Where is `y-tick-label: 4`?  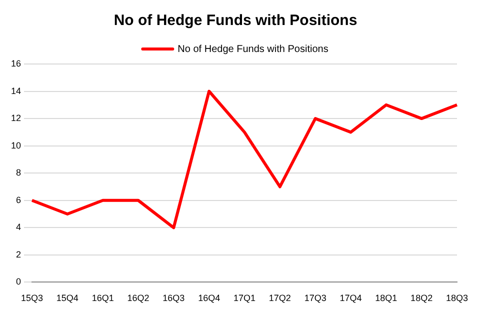
y-tick-label: 4 is located at coordinates (19, 227).